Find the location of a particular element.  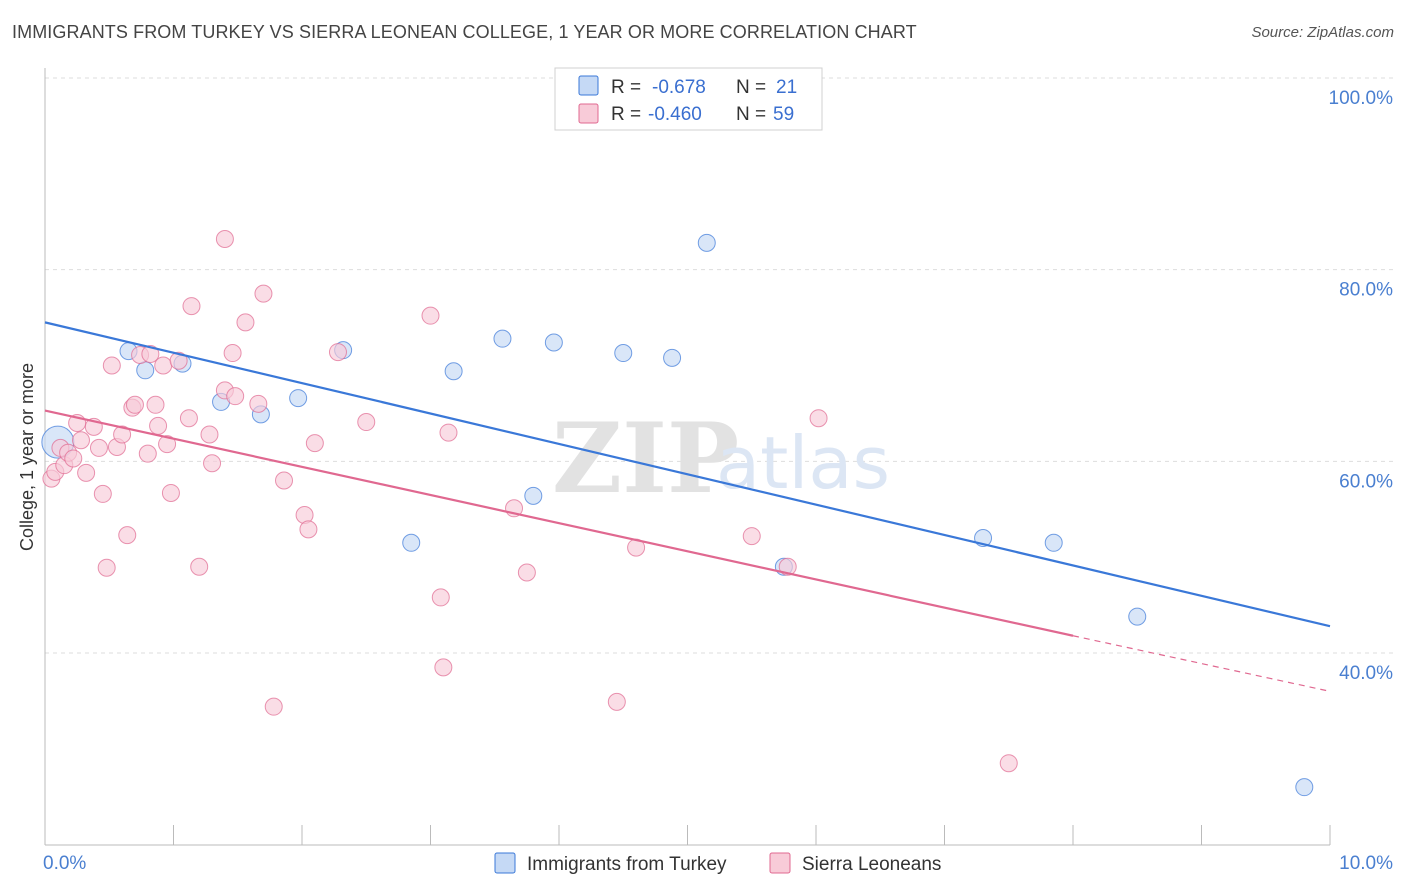

sierra-n-label: N = is located at coordinates (751, 114).